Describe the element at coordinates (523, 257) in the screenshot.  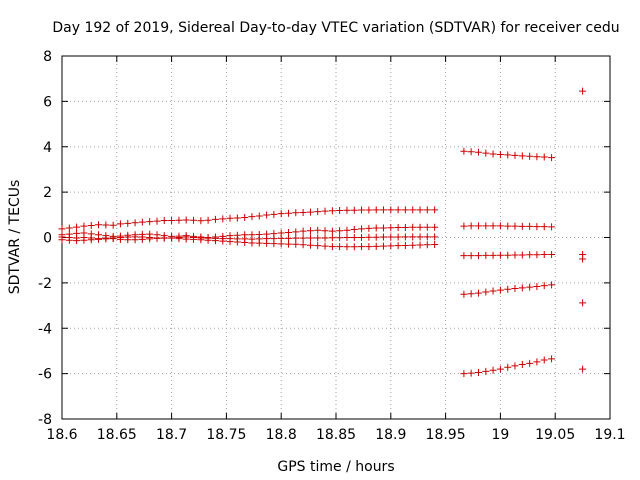
I see `series-s7` at that location.